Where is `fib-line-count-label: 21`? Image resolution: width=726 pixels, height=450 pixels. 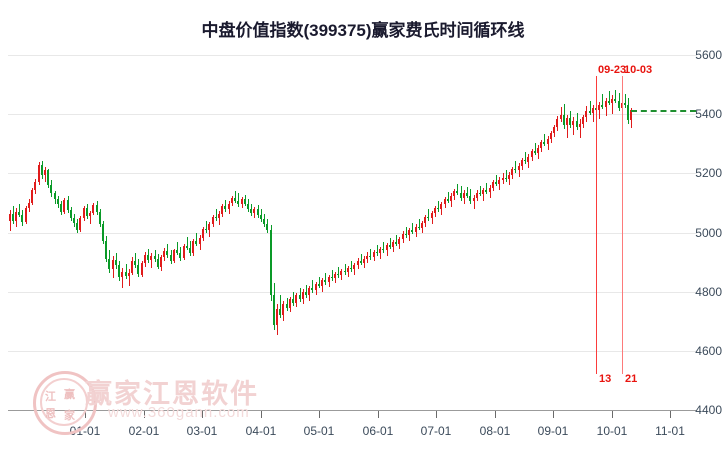 fib-line-count-label: 21 is located at coordinates (631, 378).